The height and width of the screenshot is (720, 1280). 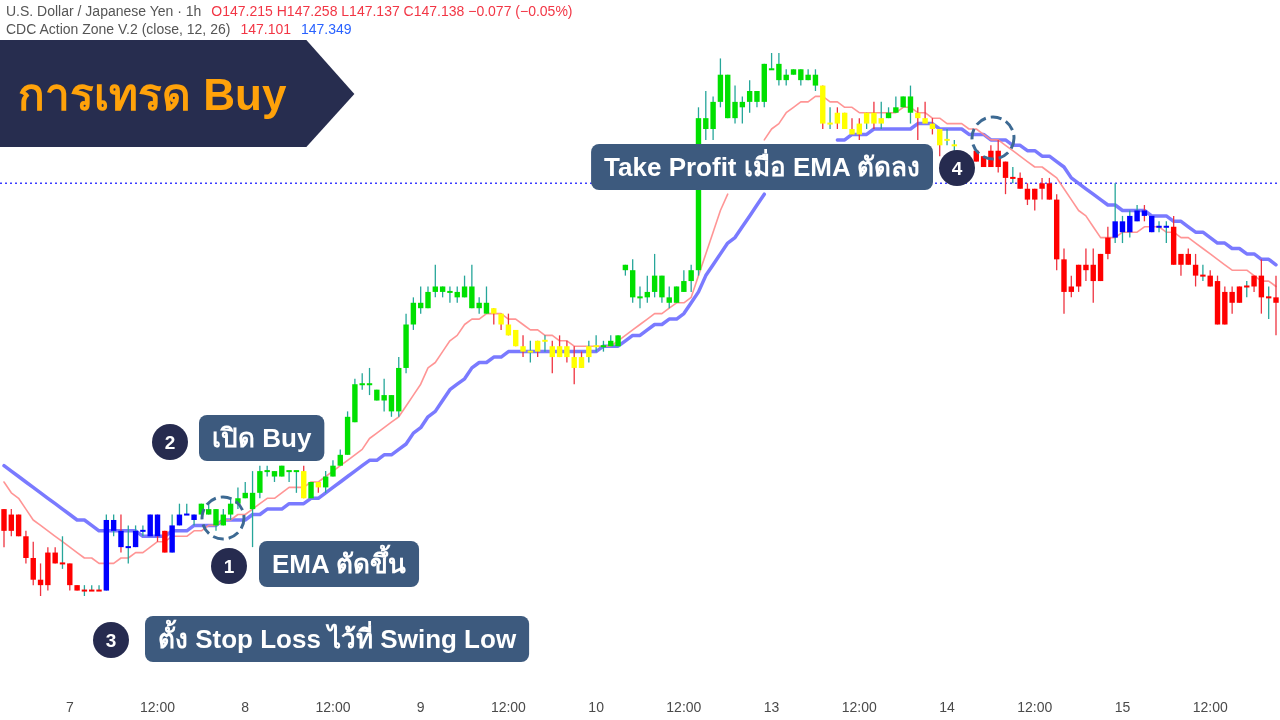 I want to click on annotation: เปิด Buy, so click(x=262, y=438).